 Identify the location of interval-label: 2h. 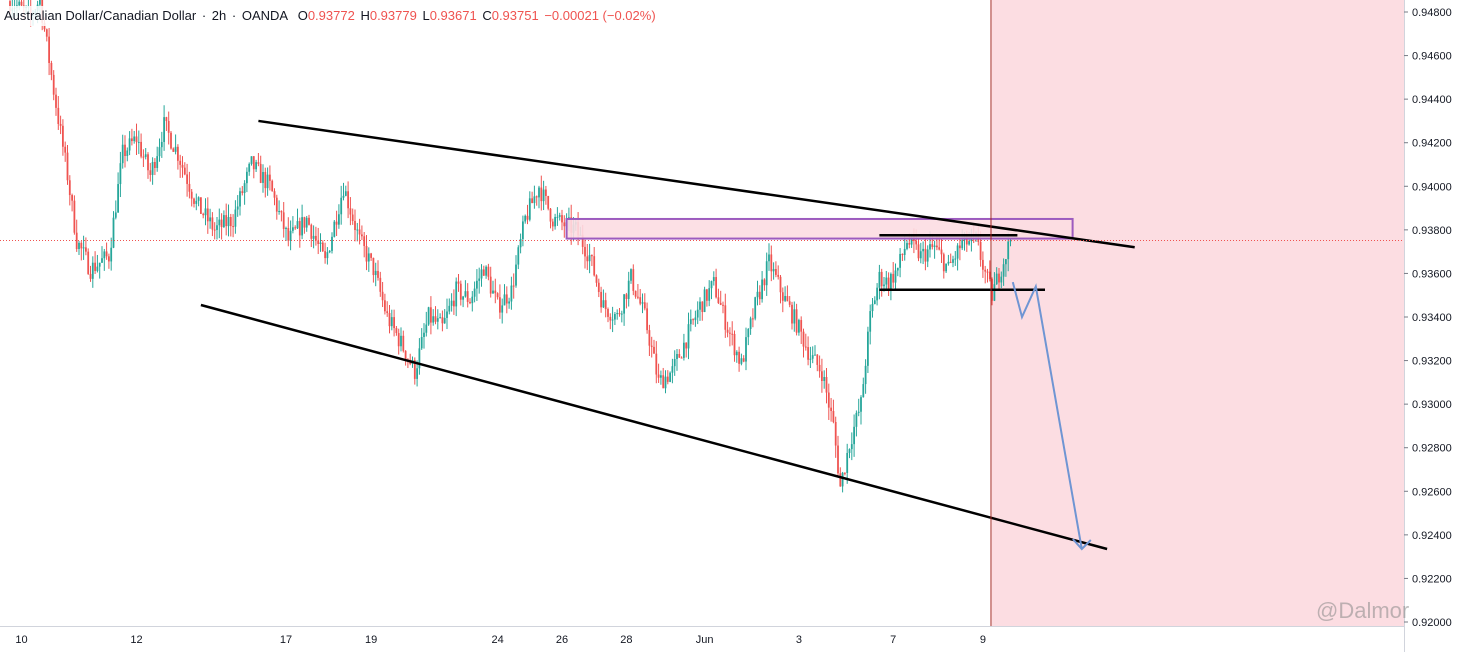
(219, 15).